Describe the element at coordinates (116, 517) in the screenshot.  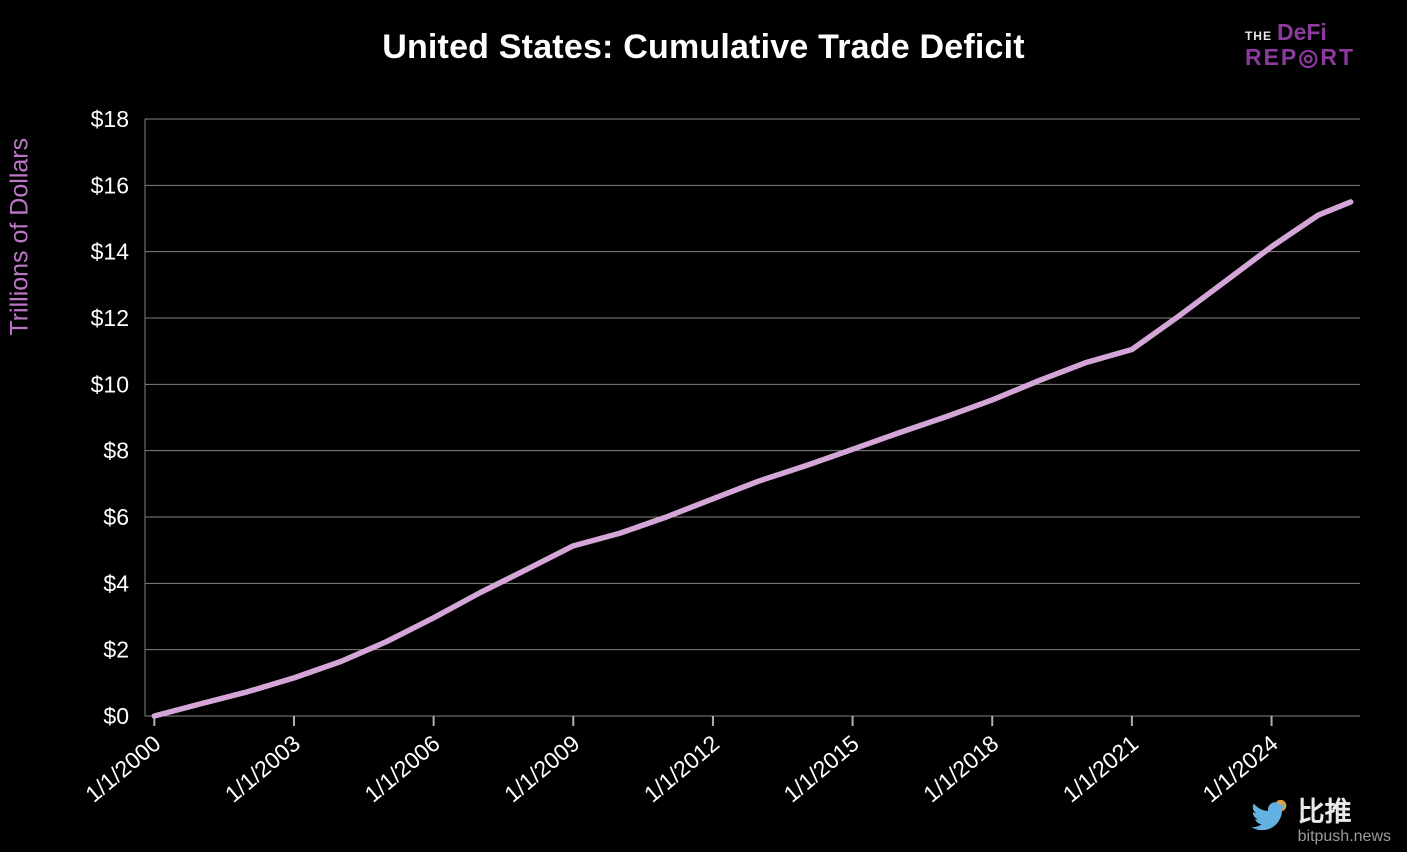
I see `svg-text: $6` at that location.